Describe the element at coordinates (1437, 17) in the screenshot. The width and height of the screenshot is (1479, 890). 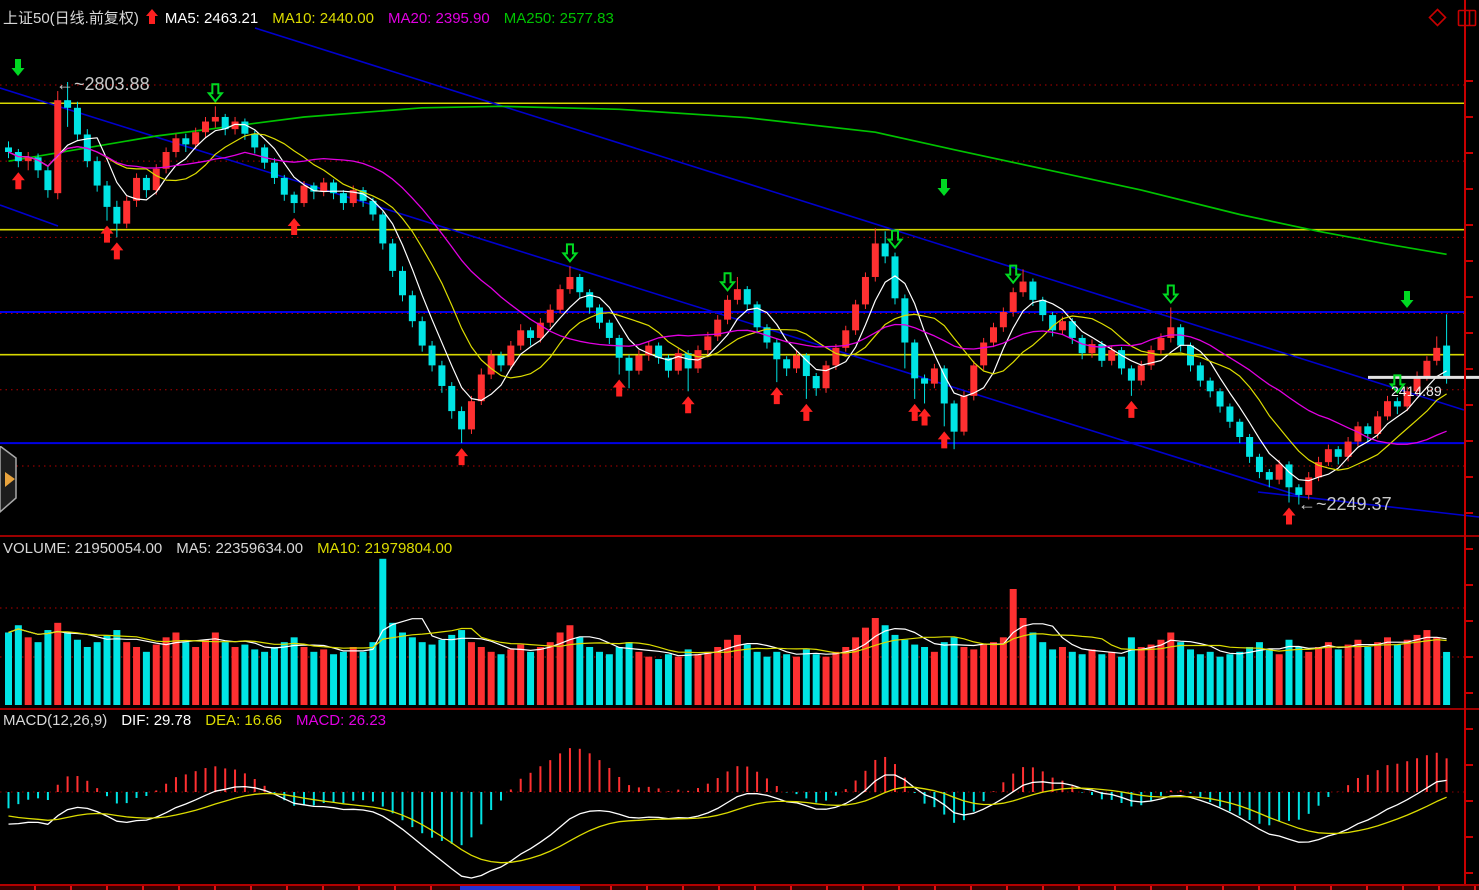
I see `diamond-icon` at that location.